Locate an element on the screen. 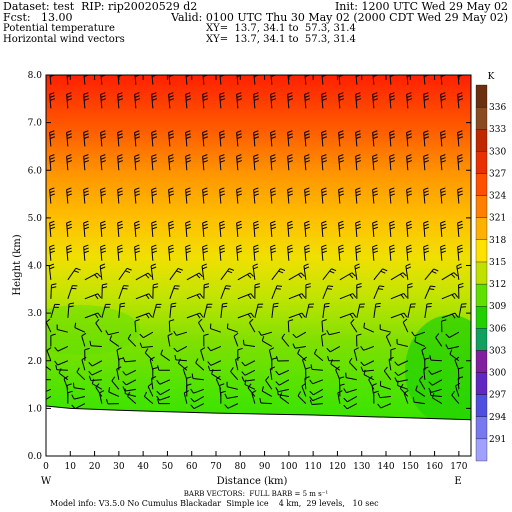 This screenshot has width=512, height=512. fcst-label: Fcst: 13.00 is located at coordinates (38, 17).